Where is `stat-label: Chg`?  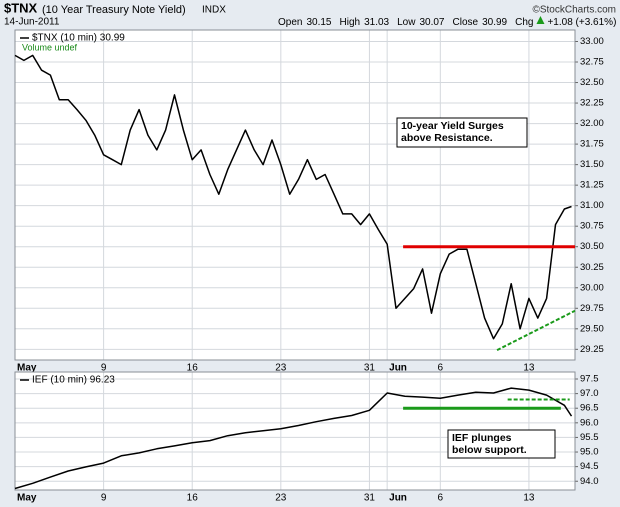 stat-label: Chg is located at coordinates (524, 22).